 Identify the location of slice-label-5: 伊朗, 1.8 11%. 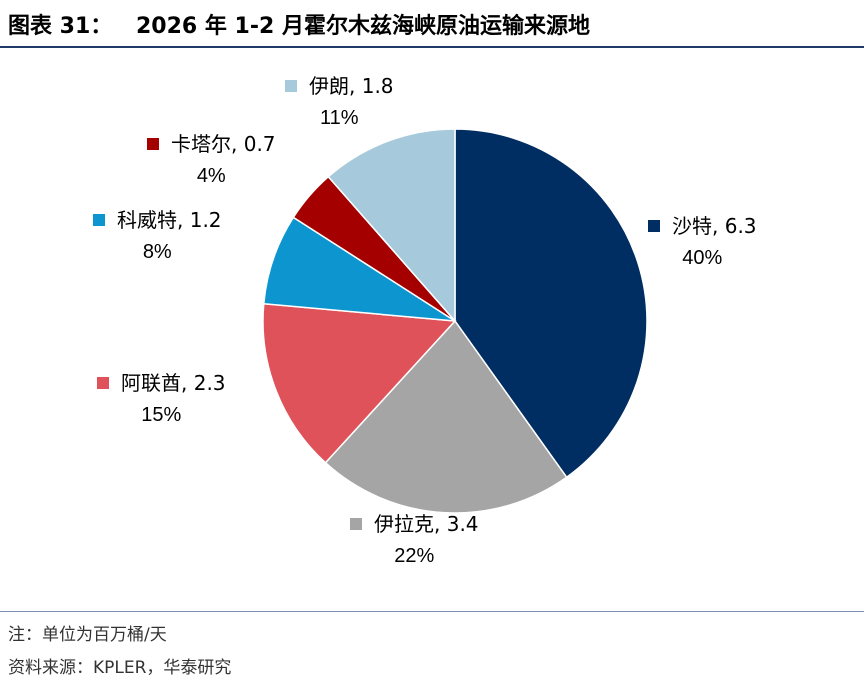
(339, 101).